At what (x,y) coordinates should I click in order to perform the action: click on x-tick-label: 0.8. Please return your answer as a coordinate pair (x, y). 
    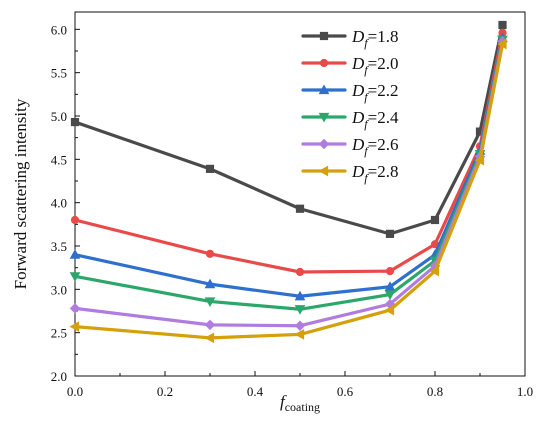
    Looking at the image, I should click on (435, 391).